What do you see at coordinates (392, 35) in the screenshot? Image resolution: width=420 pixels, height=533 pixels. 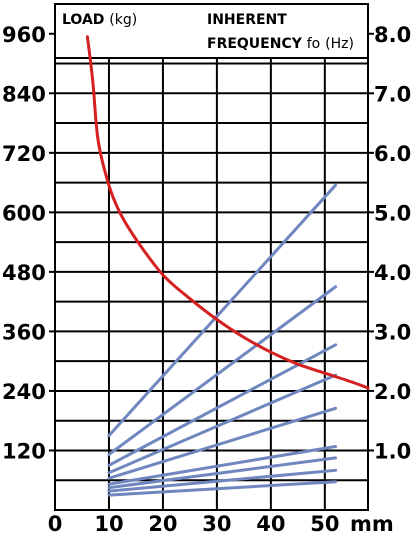 I see `right-tick-label: 8.0` at bounding box center [392, 35].